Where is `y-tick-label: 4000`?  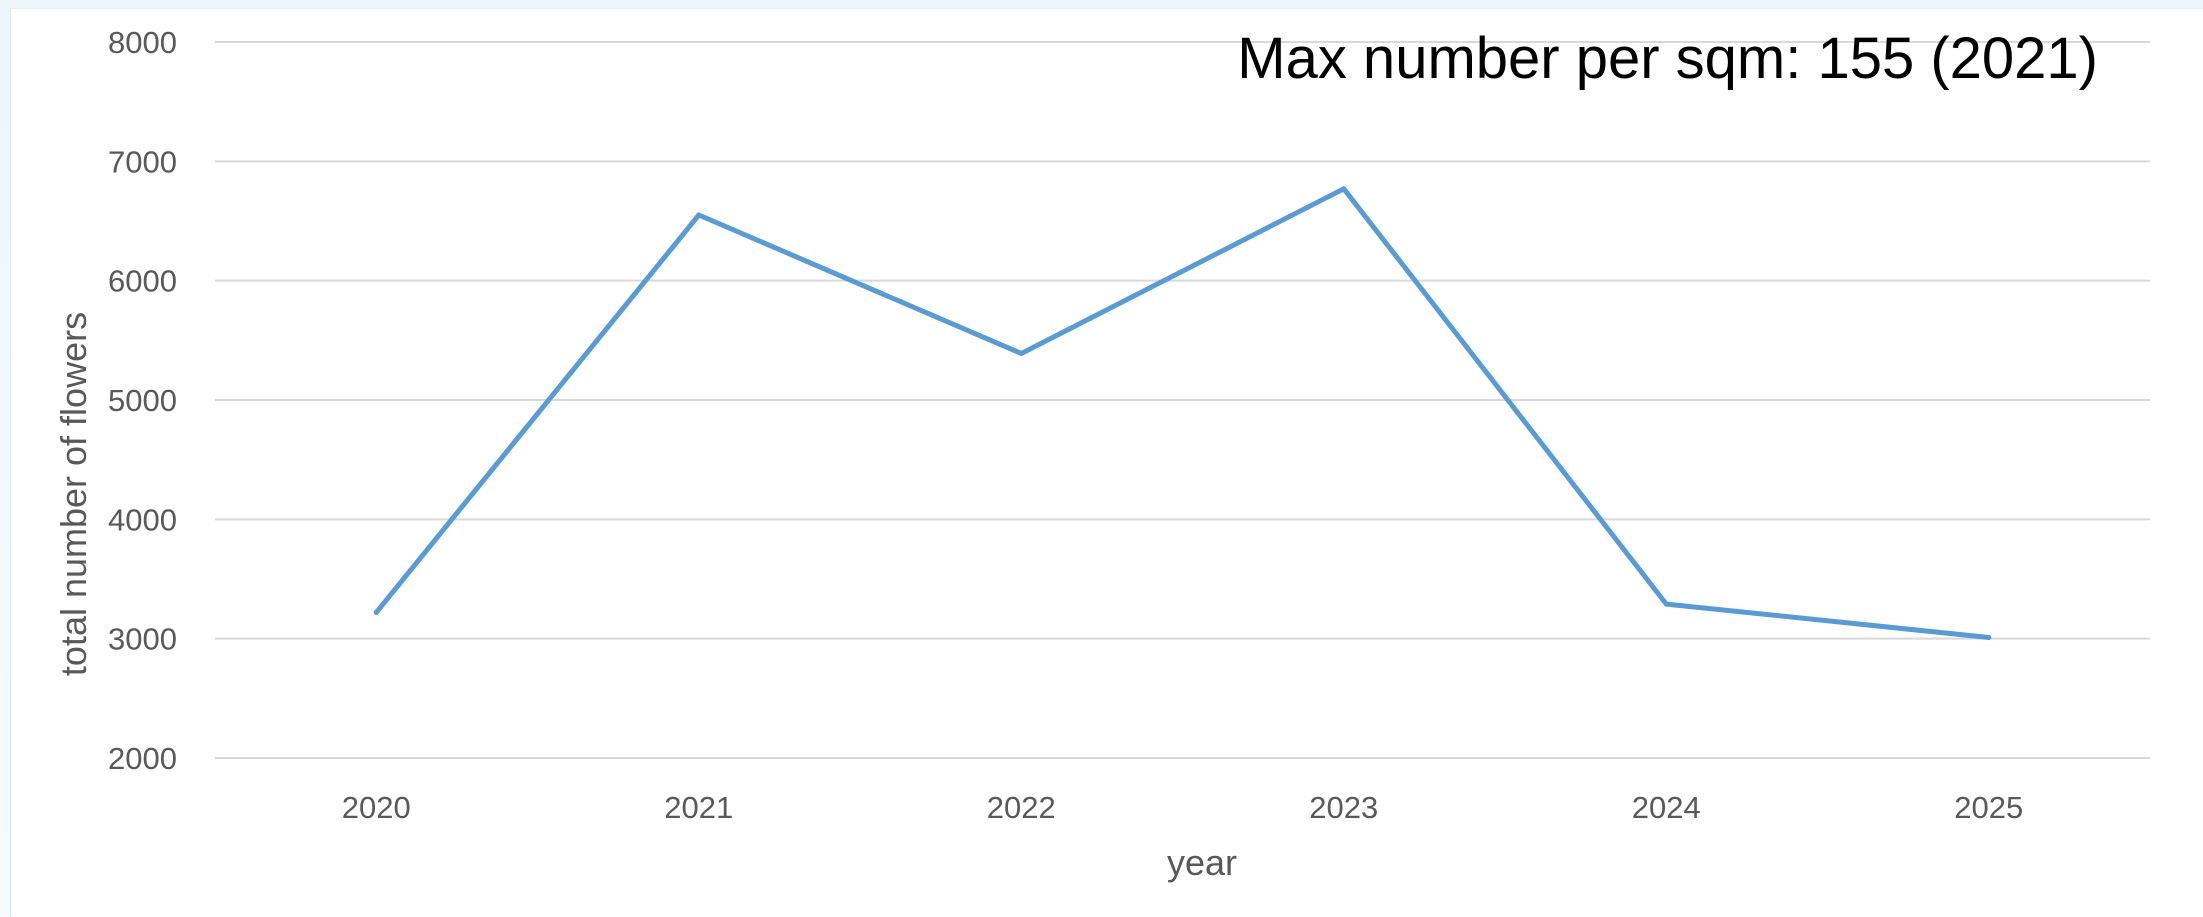 y-tick-label: 4000 is located at coordinates (142, 519).